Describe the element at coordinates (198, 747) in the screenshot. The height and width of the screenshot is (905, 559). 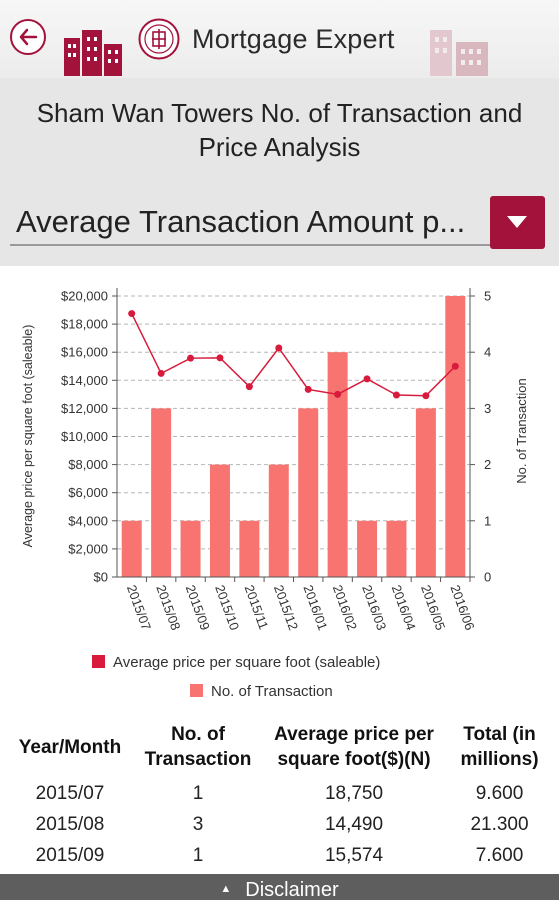
I see `col-header-transactions: No. of Transaction` at that location.